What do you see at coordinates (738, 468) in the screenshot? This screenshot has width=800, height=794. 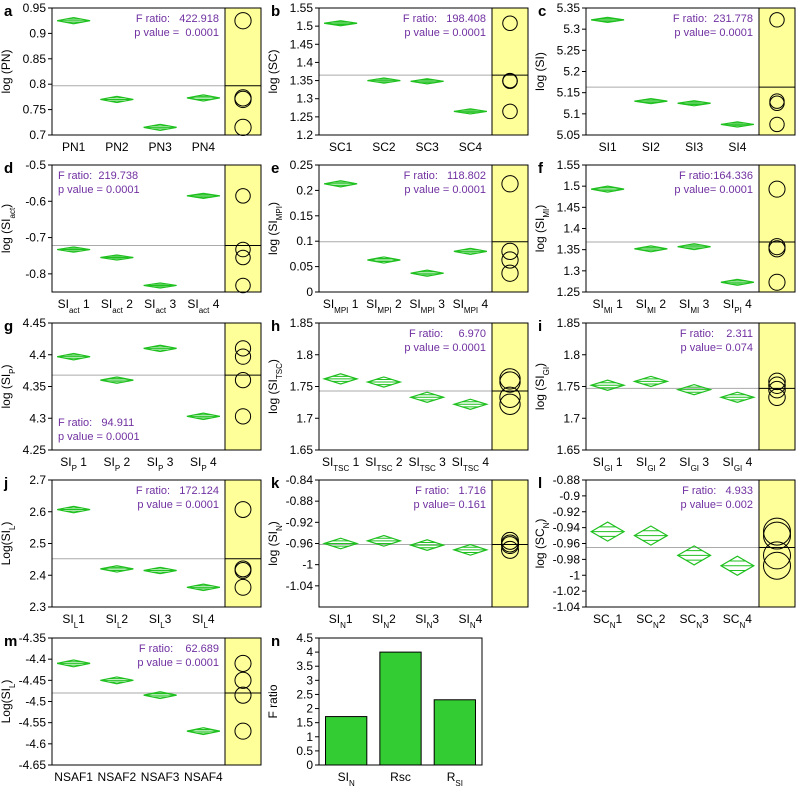 I see `subscript: GI` at bounding box center [738, 468].